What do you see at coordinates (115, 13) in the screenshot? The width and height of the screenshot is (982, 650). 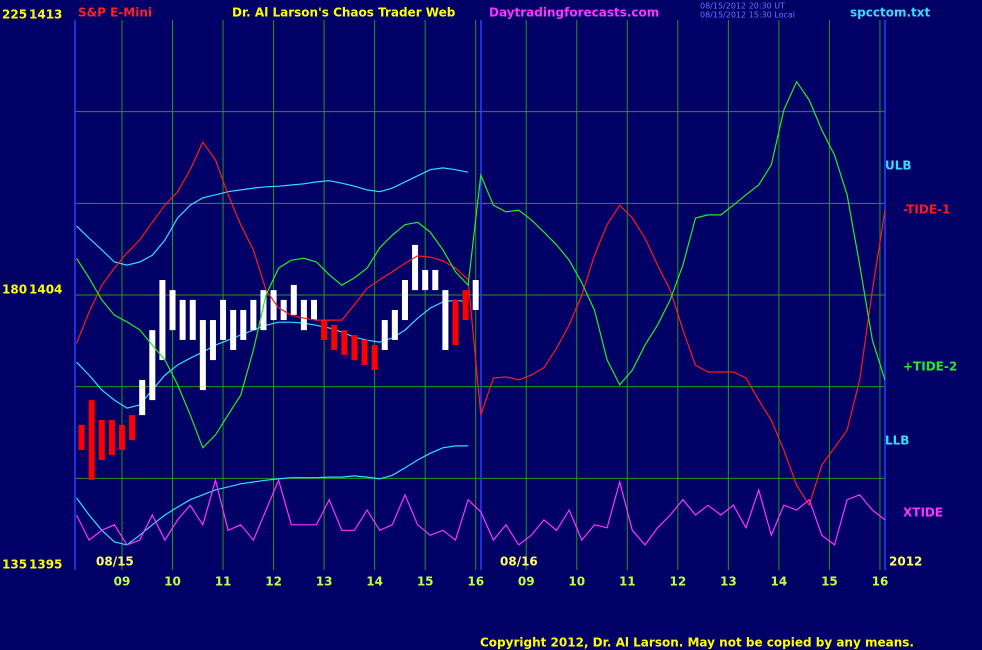 I see `instrument: S&P E-Mini` at bounding box center [115, 13].